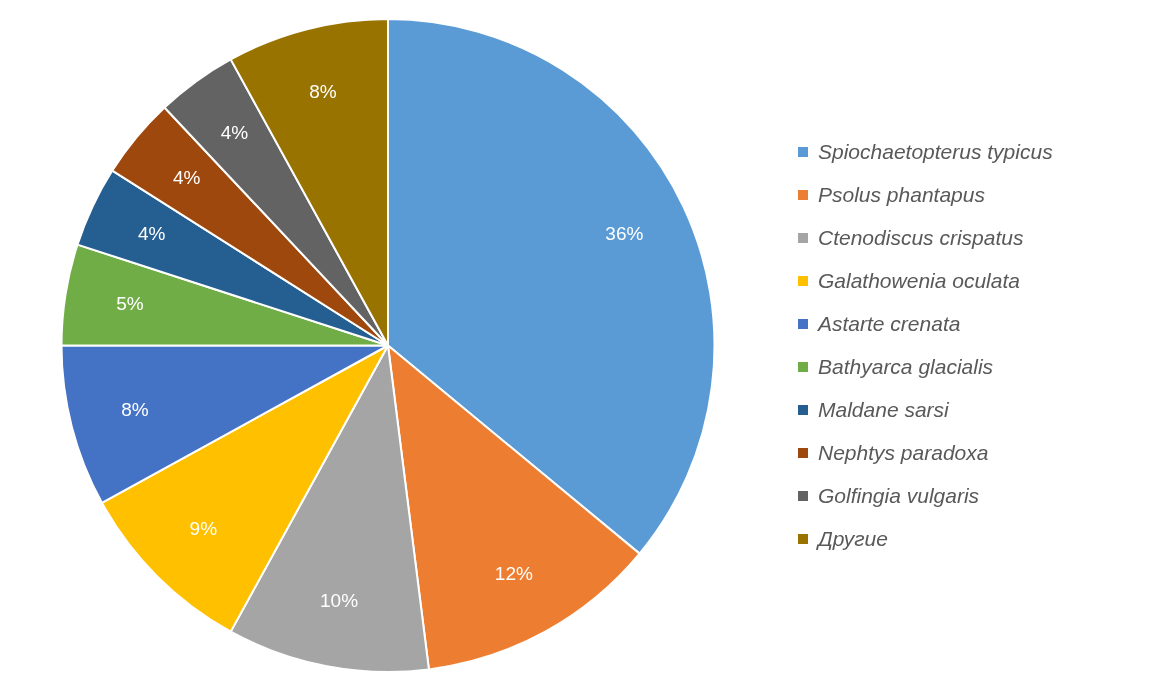  I want to click on data-label: 12%, so click(513, 573).